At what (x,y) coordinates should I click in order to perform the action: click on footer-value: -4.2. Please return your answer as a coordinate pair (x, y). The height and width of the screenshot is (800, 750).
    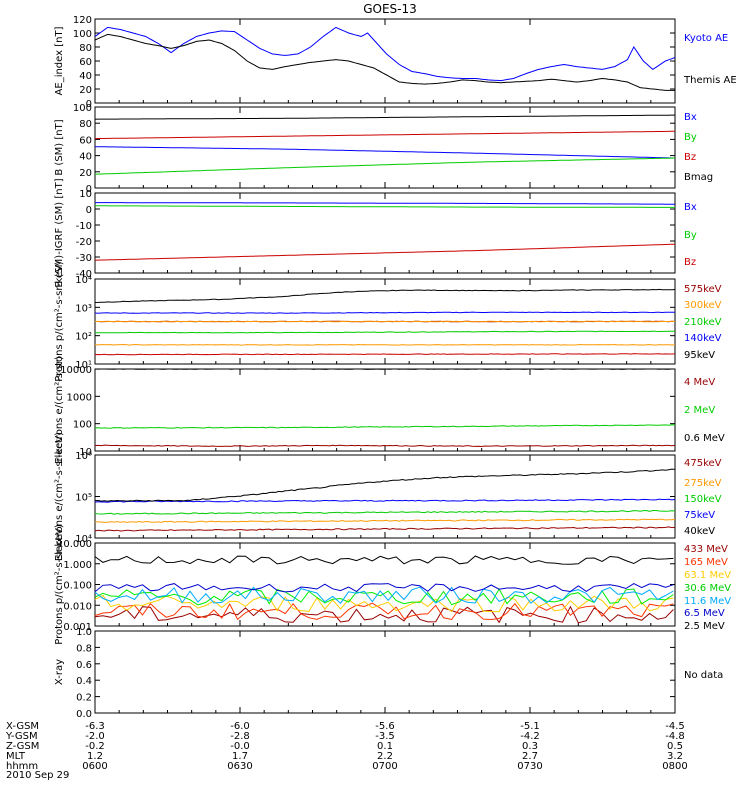
    Looking at the image, I should click on (530, 736).